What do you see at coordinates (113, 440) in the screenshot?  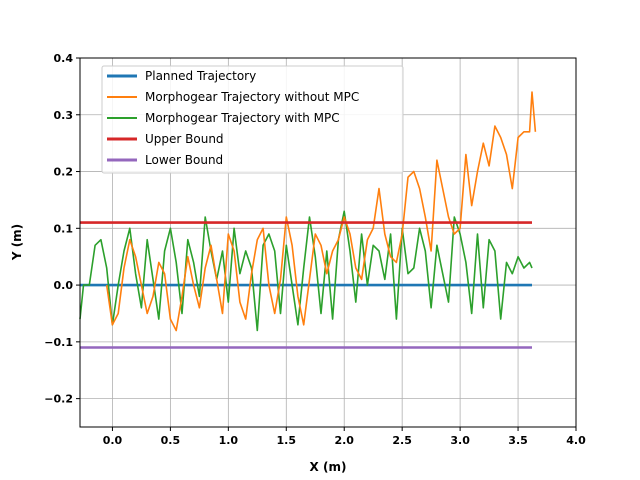 I see `x-tick-label: 0.0` at bounding box center [113, 440].